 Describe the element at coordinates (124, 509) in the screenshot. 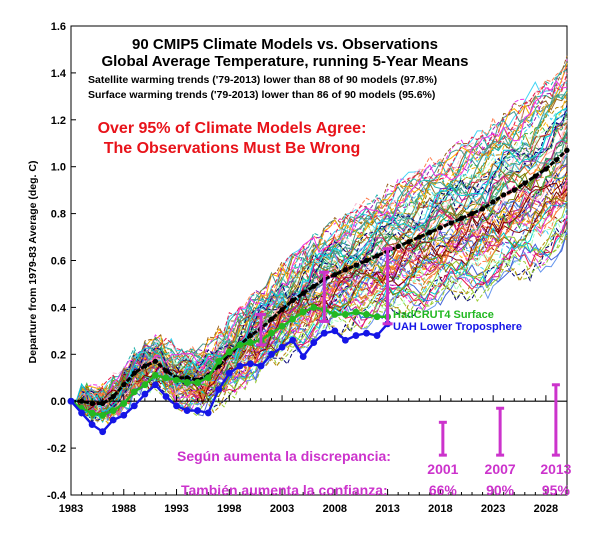

I see `x-tick-label: 1988` at that location.